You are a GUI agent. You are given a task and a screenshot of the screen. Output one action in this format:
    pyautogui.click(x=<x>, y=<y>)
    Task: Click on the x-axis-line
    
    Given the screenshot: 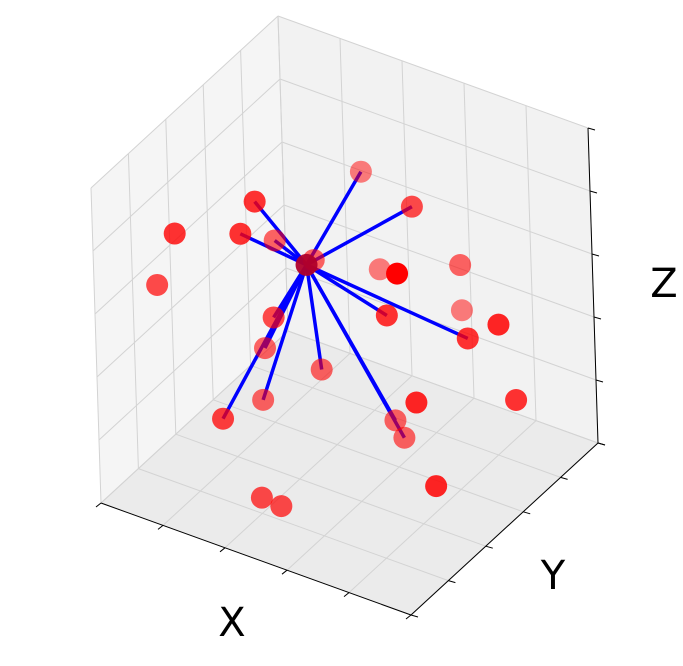 What is the action you would take?
    pyautogui.click(x=256, y=559)
    